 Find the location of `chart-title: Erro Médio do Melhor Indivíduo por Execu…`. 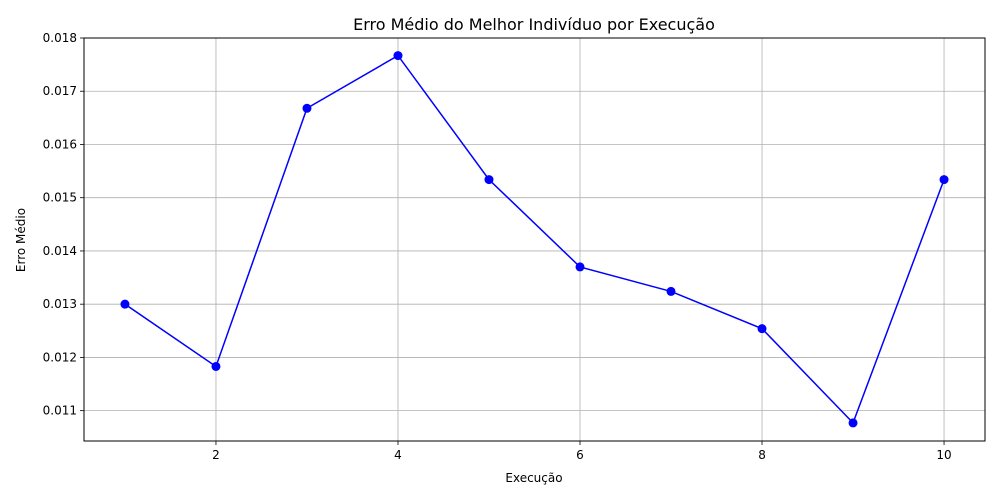

chart-title: Erro Médio do Melhor Indivíduo por Execu… is located at coordinates (534, 24).